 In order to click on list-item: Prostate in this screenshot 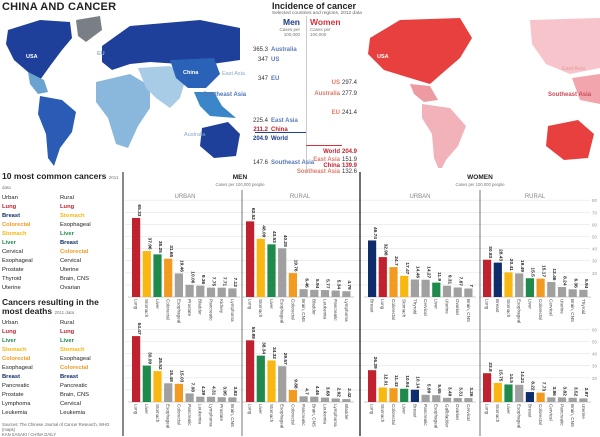, I will do `click(13, 270)`.